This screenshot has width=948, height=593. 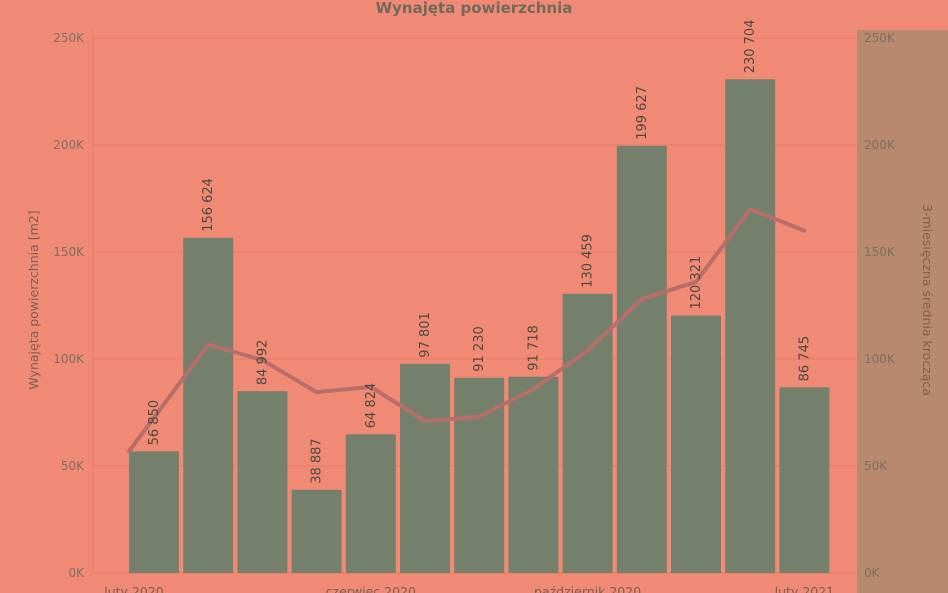 What do you see at coordinates (750, 47) in the screenshot?
I see `bar-value-label: 230 704` at bounding box center [750, 47].